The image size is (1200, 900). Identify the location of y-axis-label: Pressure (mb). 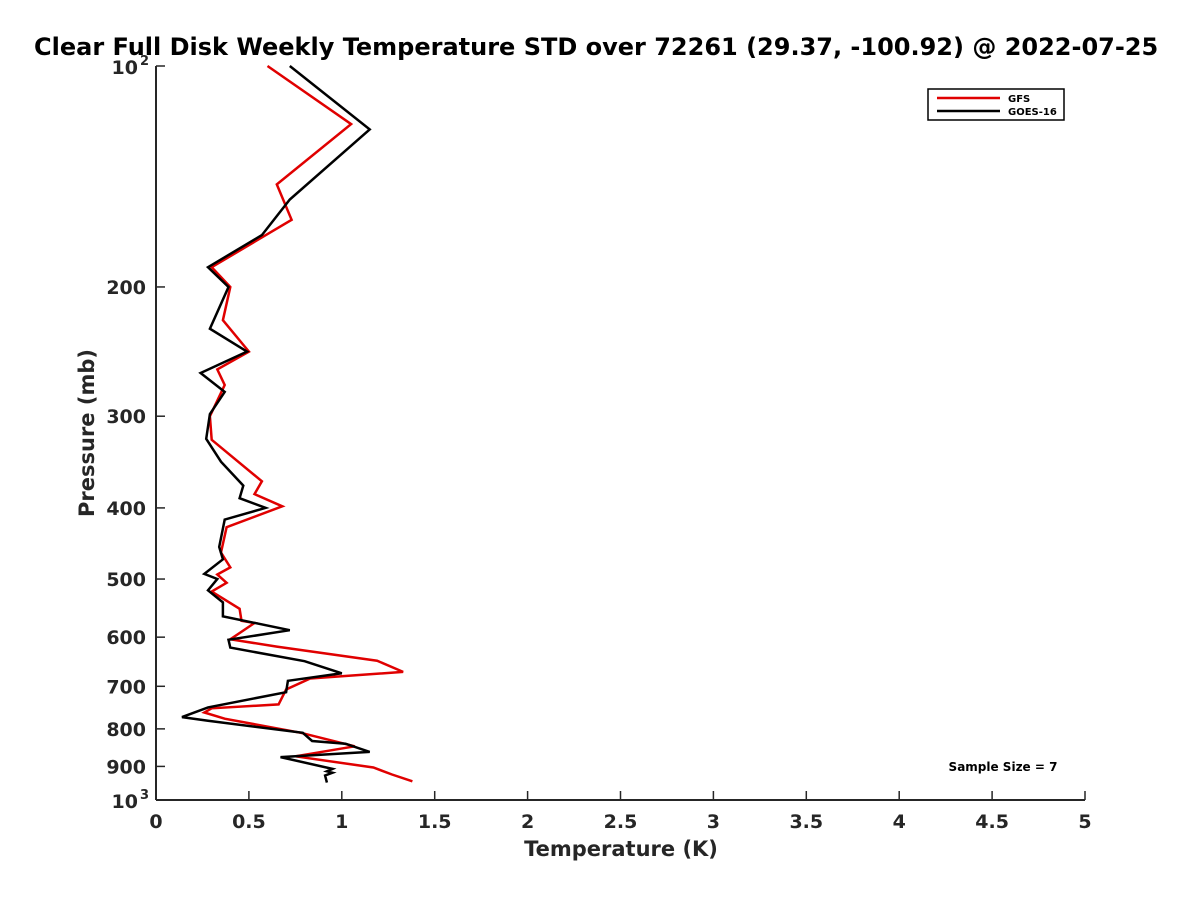
(87, 433).